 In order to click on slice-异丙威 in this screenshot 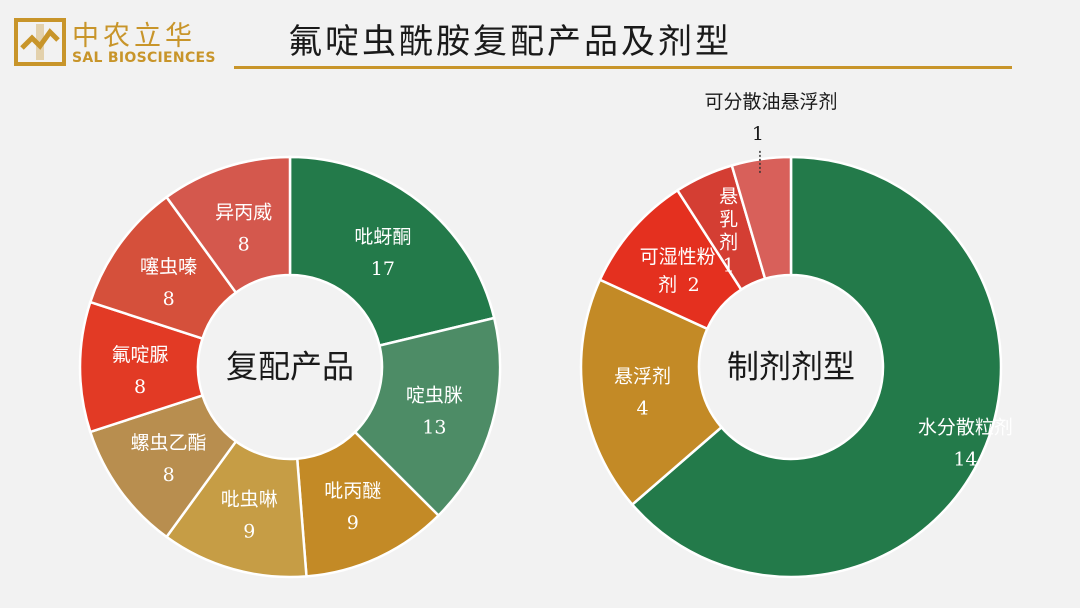, I will do `click(228, 225)`.